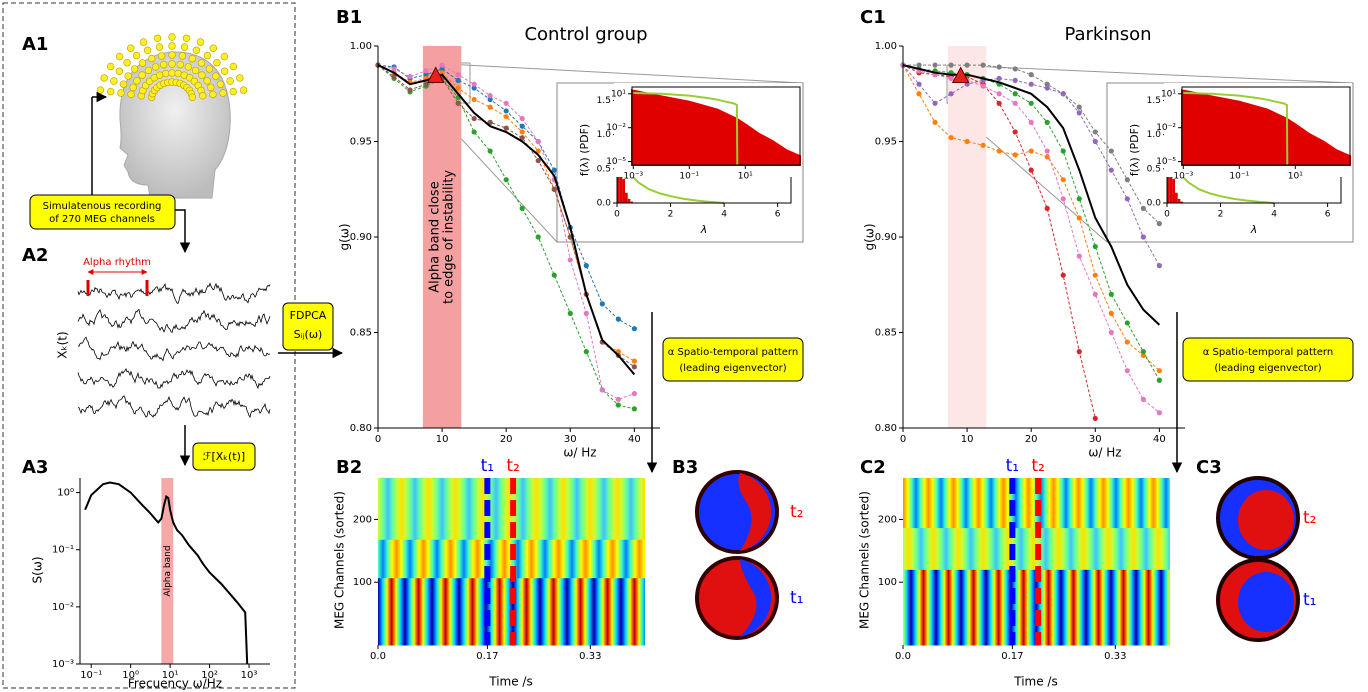  I want to click on x-tick-label: 30, so click(570, 439).